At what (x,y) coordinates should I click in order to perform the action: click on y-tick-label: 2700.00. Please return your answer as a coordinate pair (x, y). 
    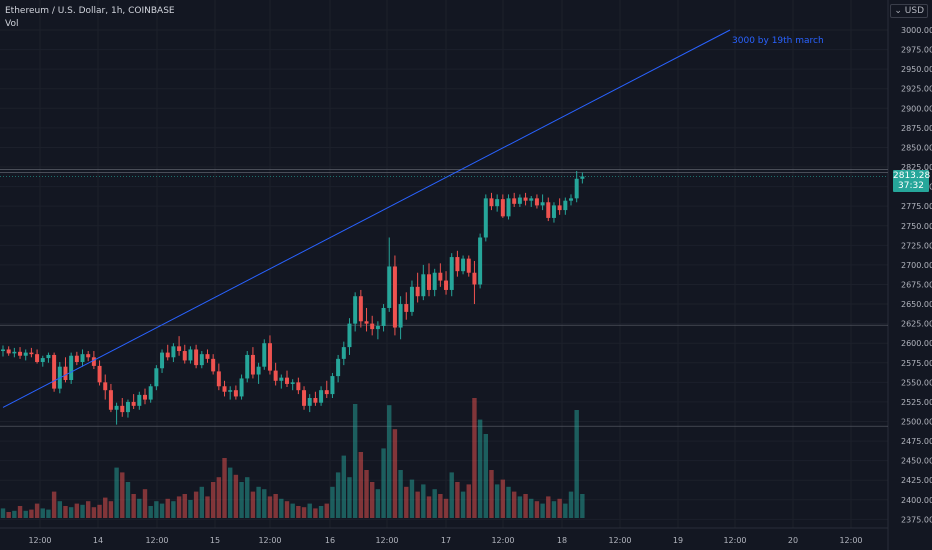
    Looking at the image, I should click on (916, 265).